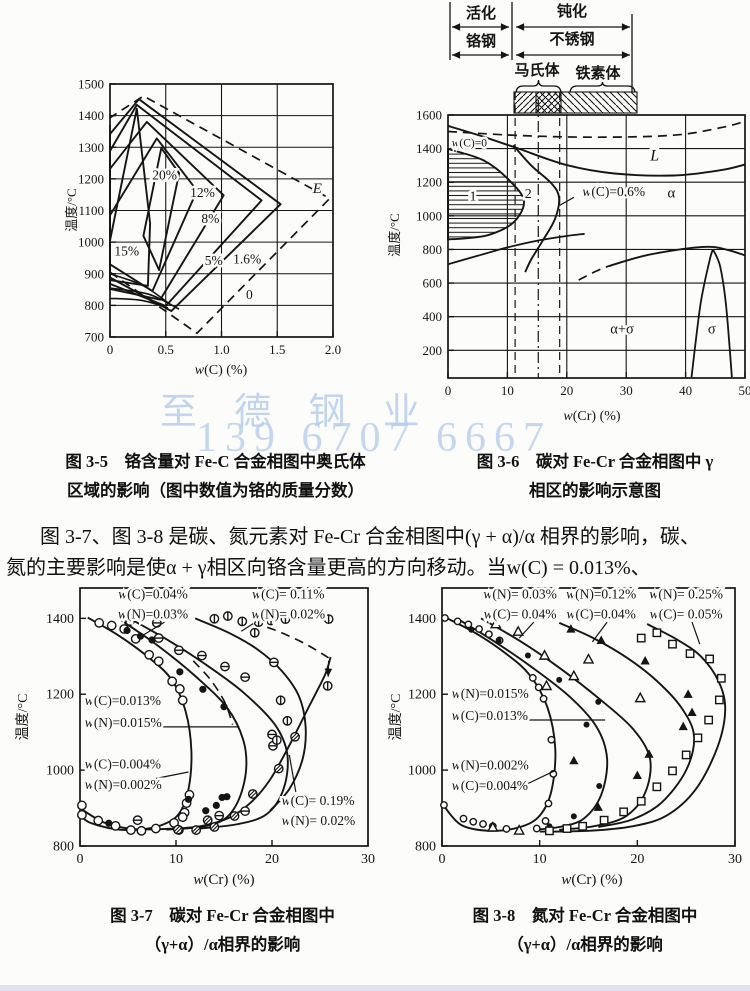 The height and width of the screenshot is (991, 750). I want to click on svg-text: 马氏体, so click(537, 70).